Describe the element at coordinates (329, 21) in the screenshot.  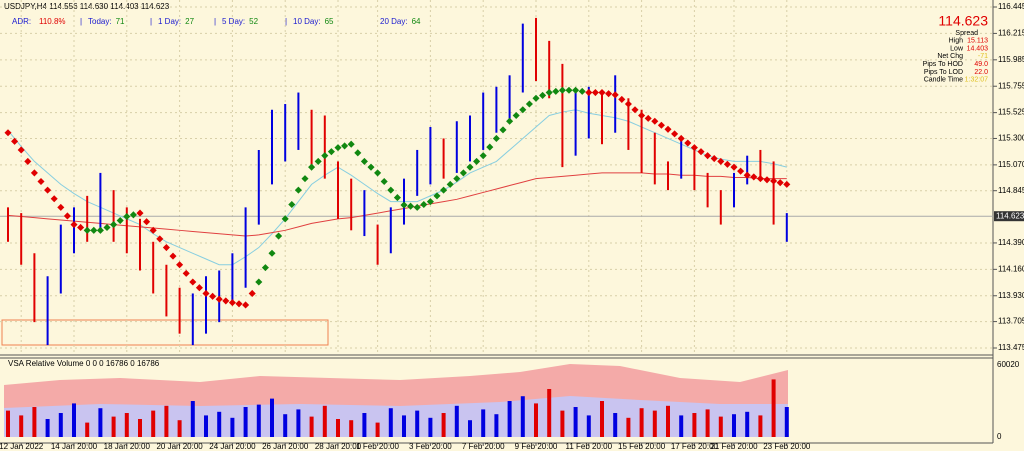
I see `range-value: 65` at that location.